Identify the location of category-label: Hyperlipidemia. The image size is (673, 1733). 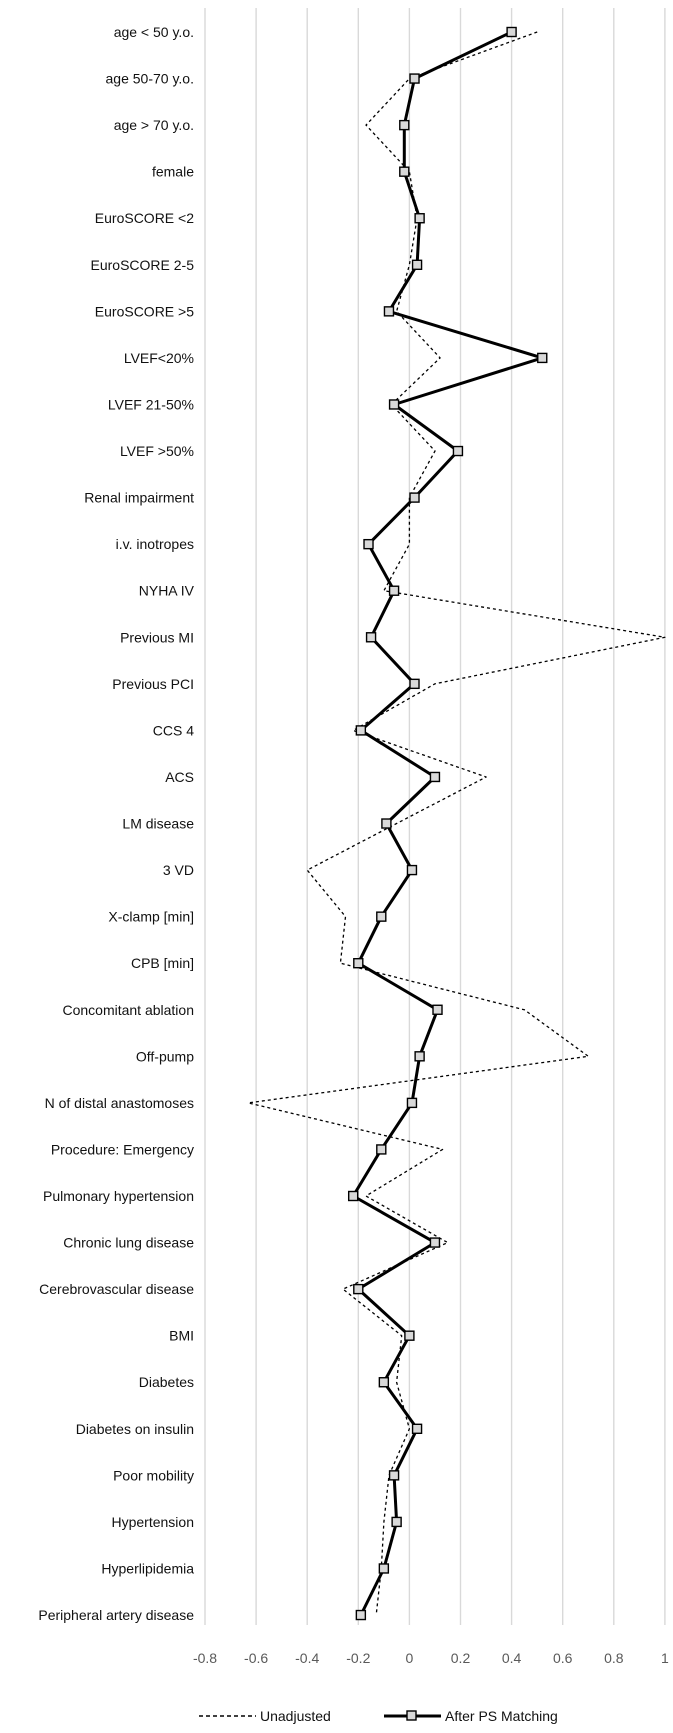
(147, 1568).